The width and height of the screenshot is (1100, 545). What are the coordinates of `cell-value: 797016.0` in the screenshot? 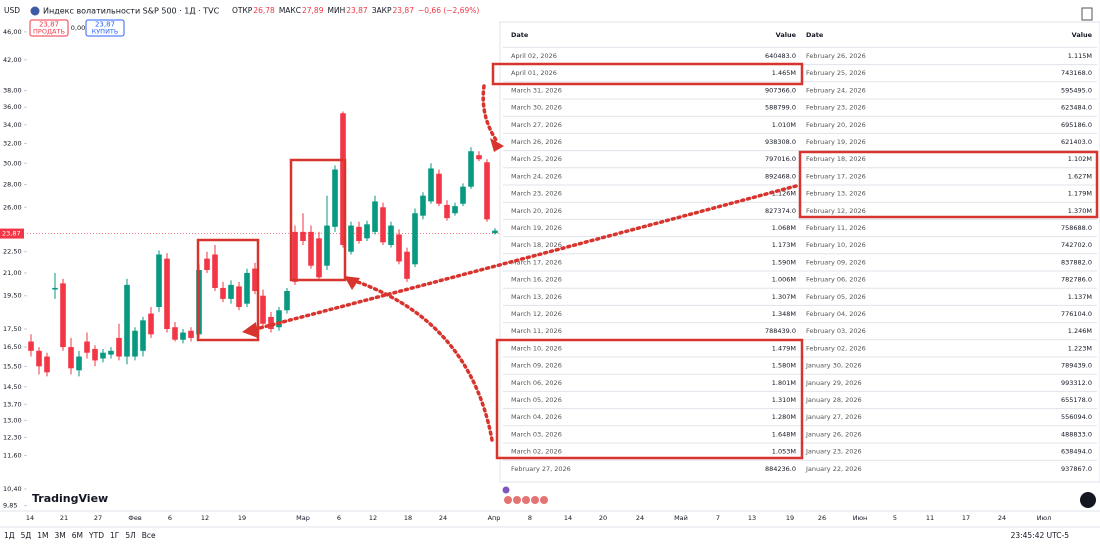 It's located at (780, 159).